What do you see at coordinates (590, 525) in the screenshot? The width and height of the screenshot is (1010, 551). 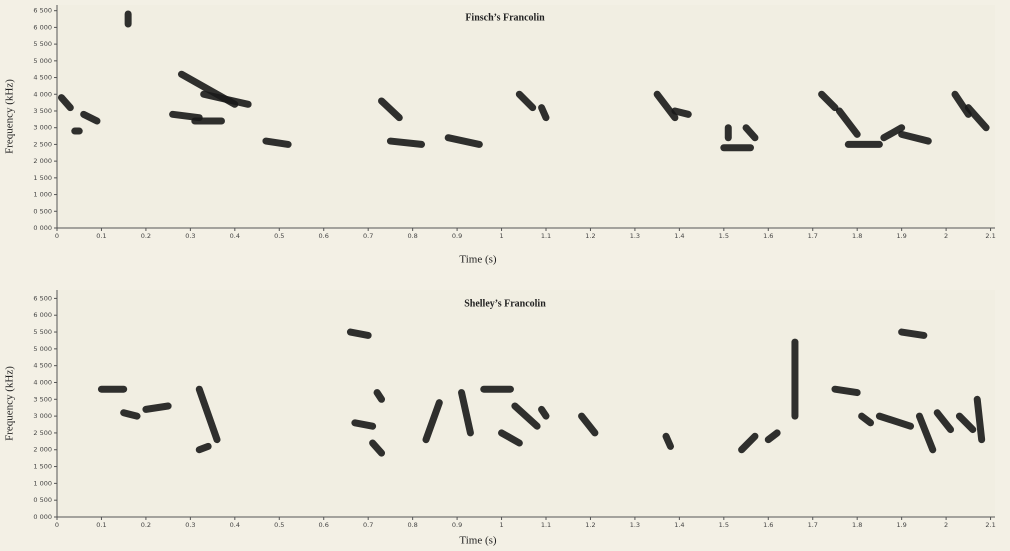 I see `x-tick-label: 1.2` at bounding box center [590, 525].